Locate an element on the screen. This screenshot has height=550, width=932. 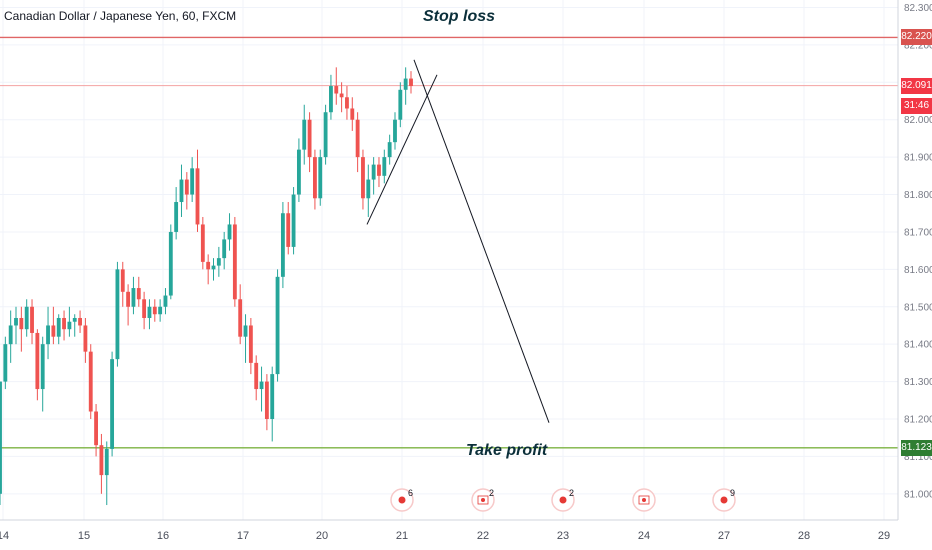
event-count: 2 is located at coordinates (571, 493).